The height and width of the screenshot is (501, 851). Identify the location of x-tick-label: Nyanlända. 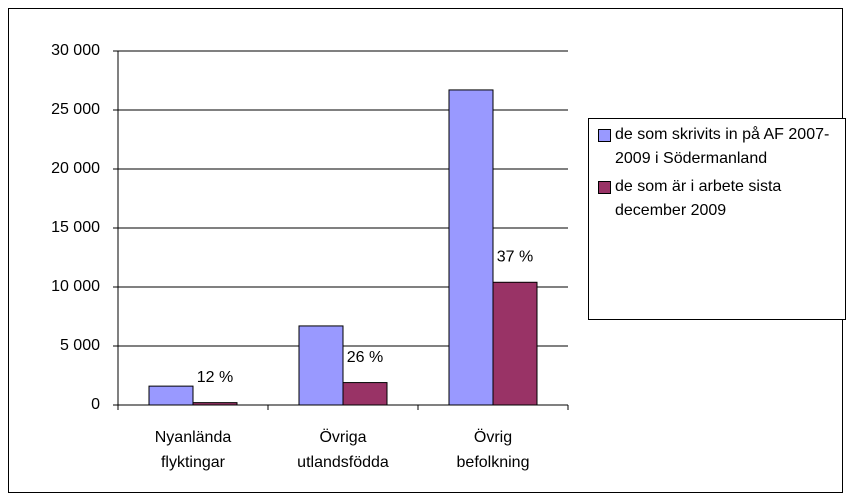
(193, 437).